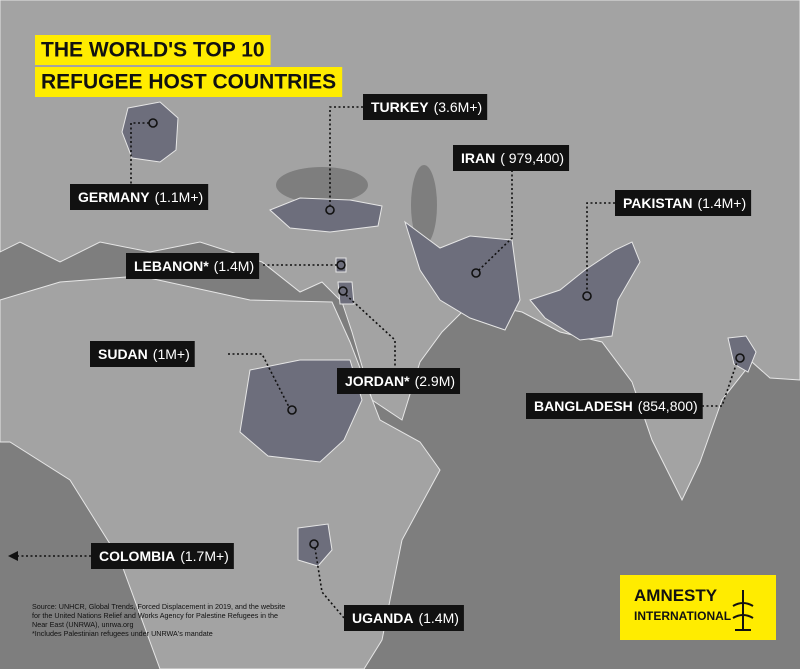  Describe the element at coordinates (435, 381) in the screenshot. I see `country-figure: (2.9M)` at that location.